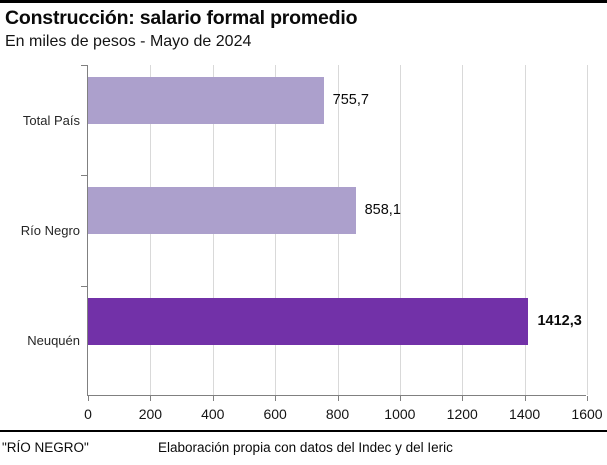  I want to click on category-label: Neuquén, so click(53, 341).